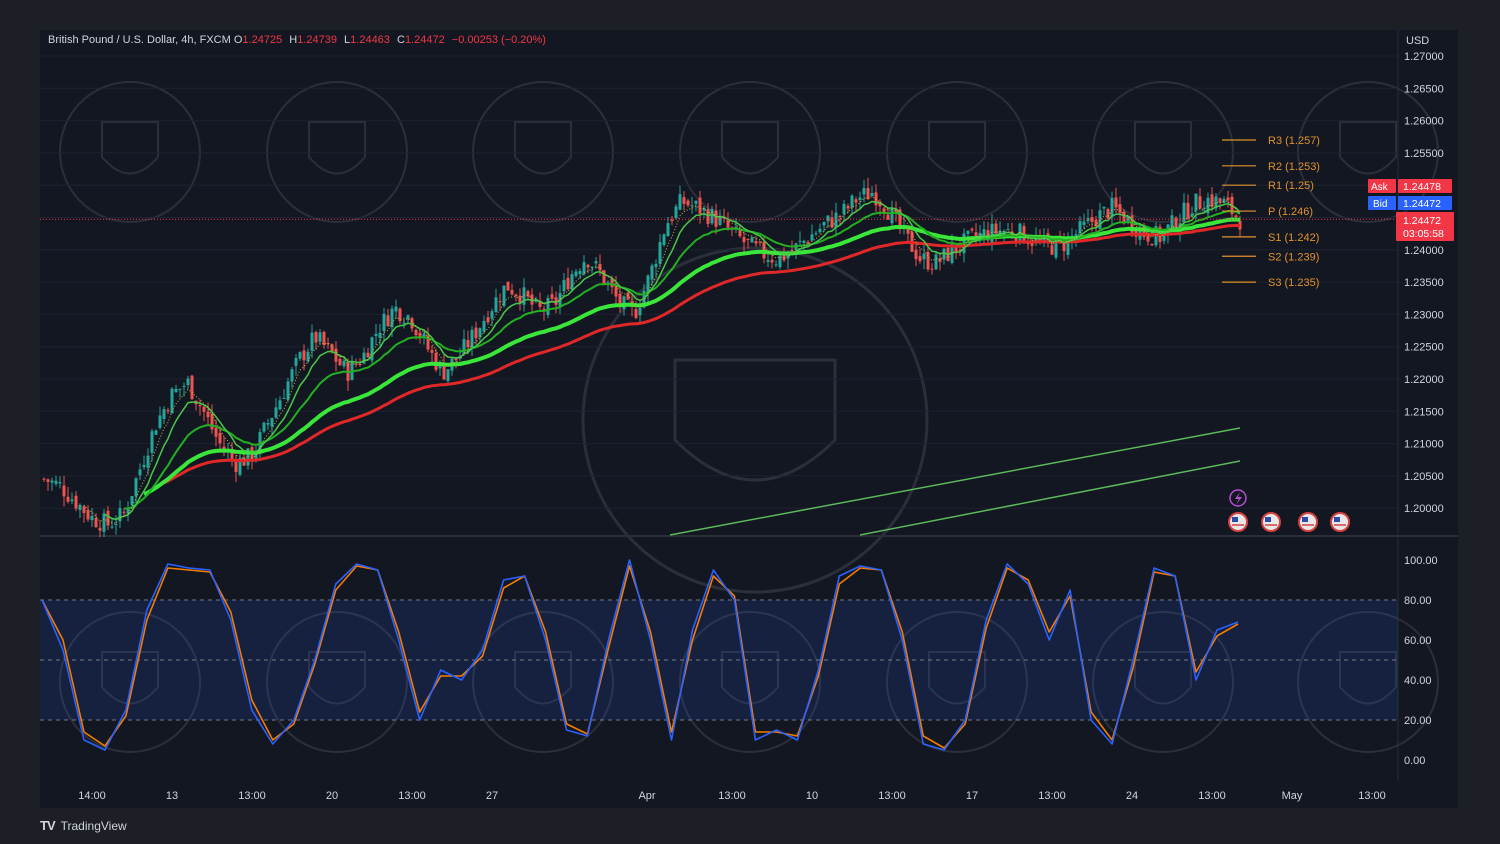 This screenshot has width=1500, height=844. I want to click on price-tick-label: 1.20500, so click(1424, 477).